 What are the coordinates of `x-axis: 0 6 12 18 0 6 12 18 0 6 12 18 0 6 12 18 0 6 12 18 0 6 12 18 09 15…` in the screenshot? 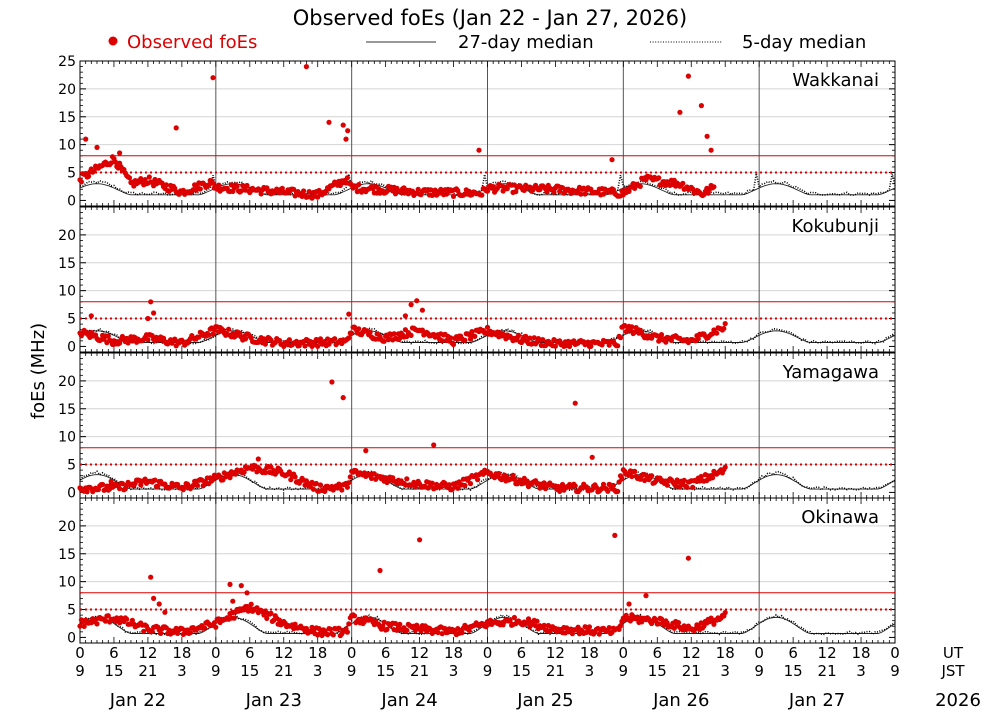 It's located at (528, 677).